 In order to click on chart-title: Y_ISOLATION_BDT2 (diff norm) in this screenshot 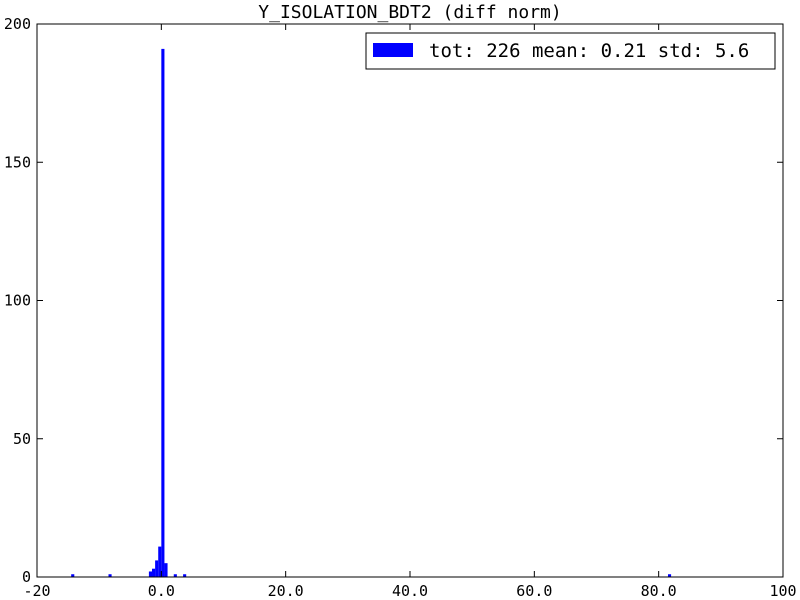, I will do `click(409, 12)`.